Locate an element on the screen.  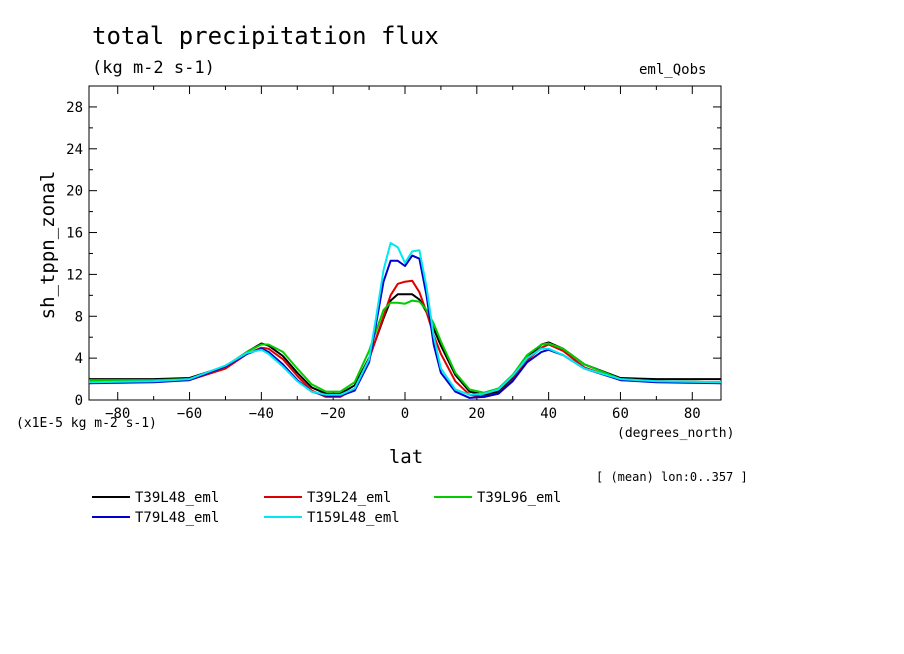
legend-label: T39L96_eml is located at coordinates (519, 498).